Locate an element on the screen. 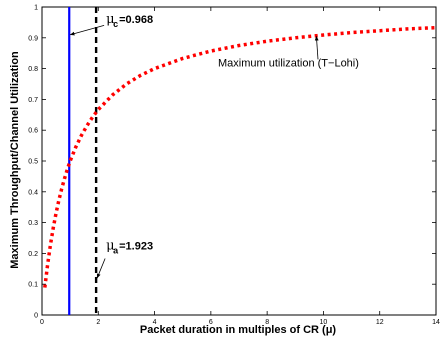  y-tick-label: 1 is located at coordinates (36, 8).